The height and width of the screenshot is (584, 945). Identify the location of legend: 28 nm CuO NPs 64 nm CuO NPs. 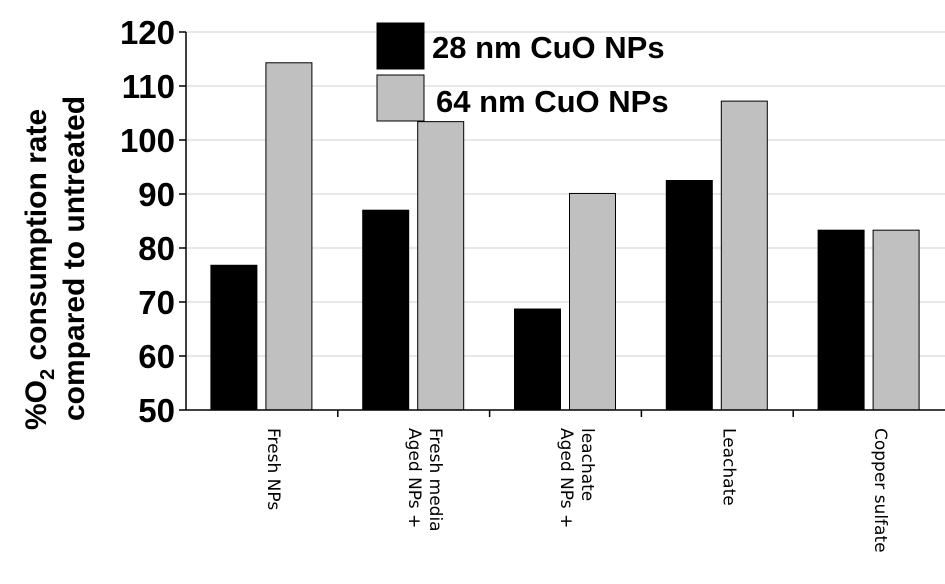
(522, 72).